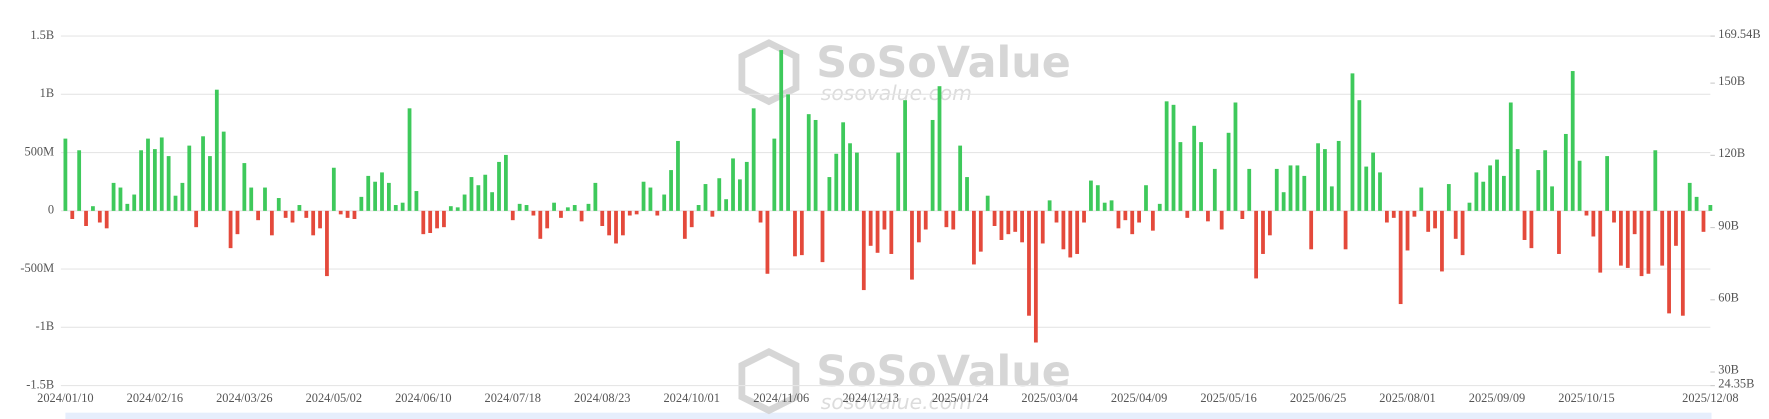 Image resolution: width=1769 pixels, height=419 pixels. I want to click on x-tick-label: 2024/11/06, so click(781, 398).